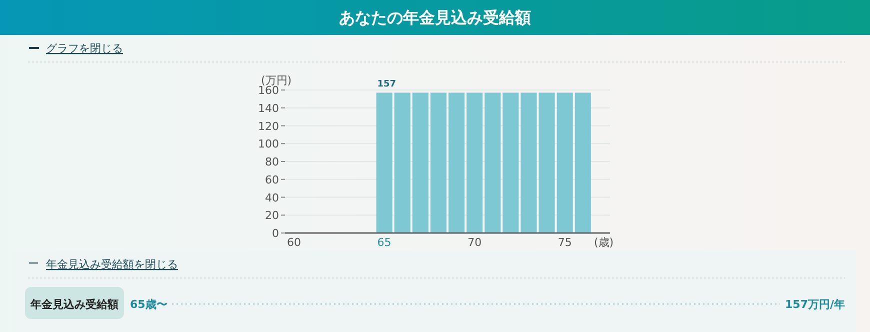  I want to click on y-axis-title: (万円), so click(276, 80).